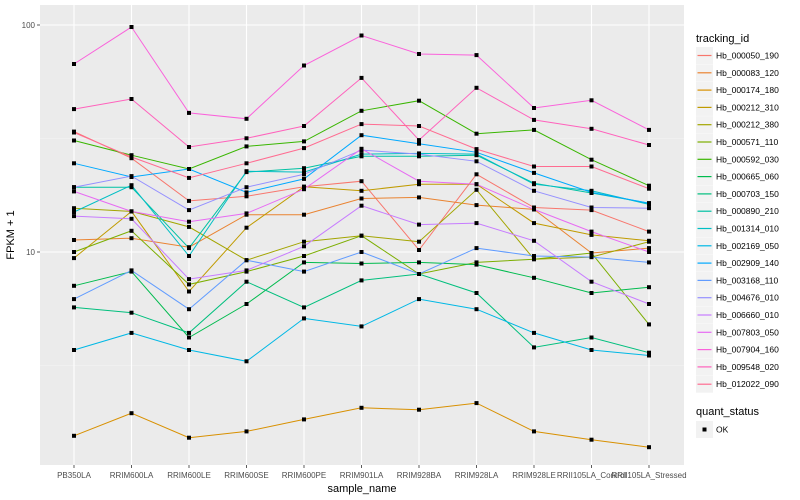  I want to click on legend-label: Hb_000050_190, so click(747, 56).